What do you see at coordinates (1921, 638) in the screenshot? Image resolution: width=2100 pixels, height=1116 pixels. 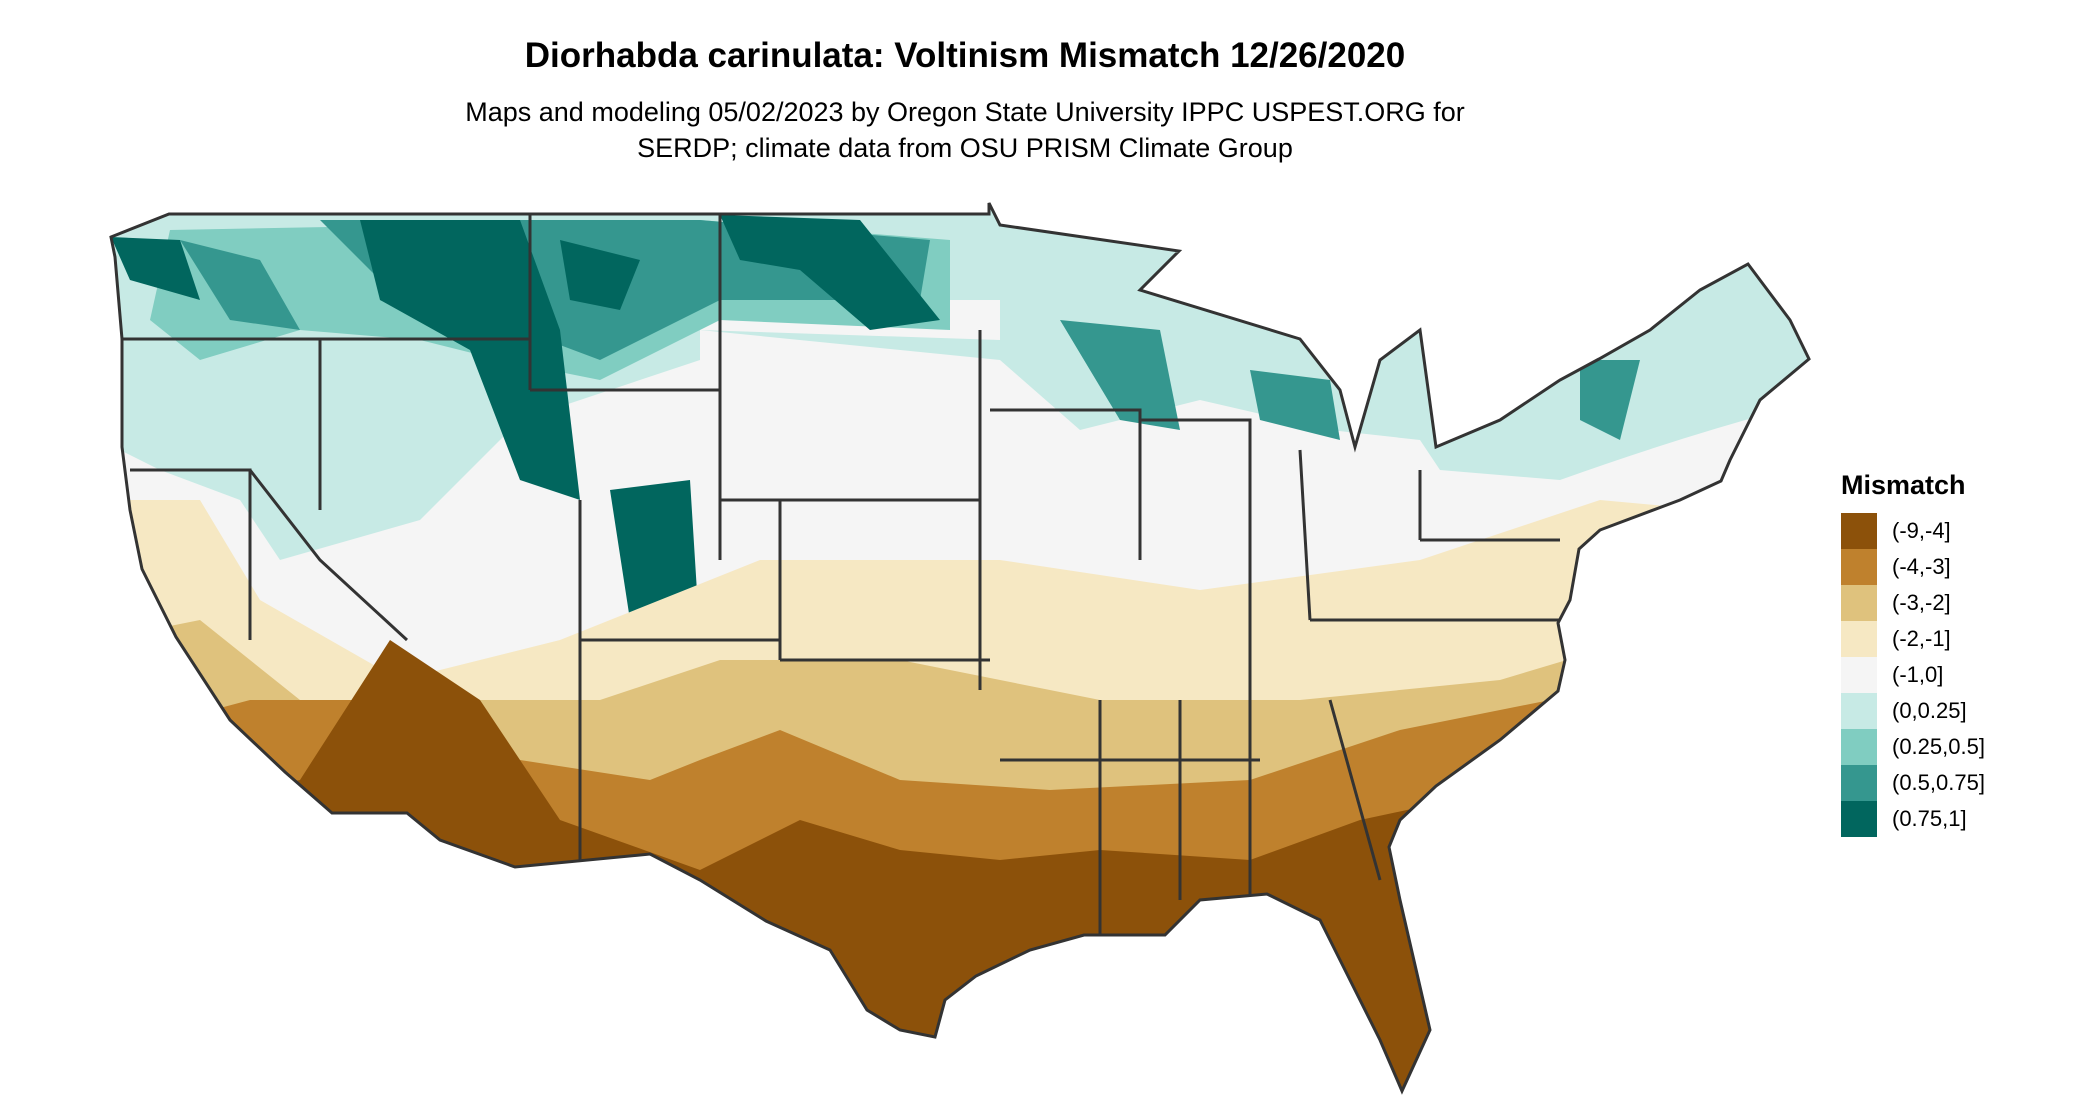 I see `legend-label: (-2,-1]` at bounding box center [1921, 638].